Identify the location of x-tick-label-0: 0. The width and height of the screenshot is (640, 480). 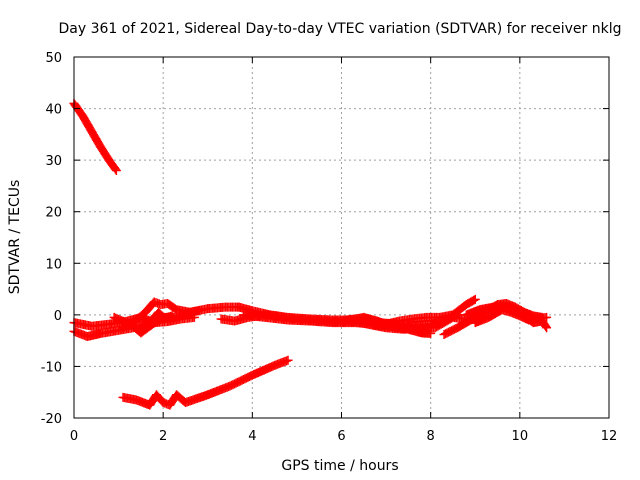
(74, 436).